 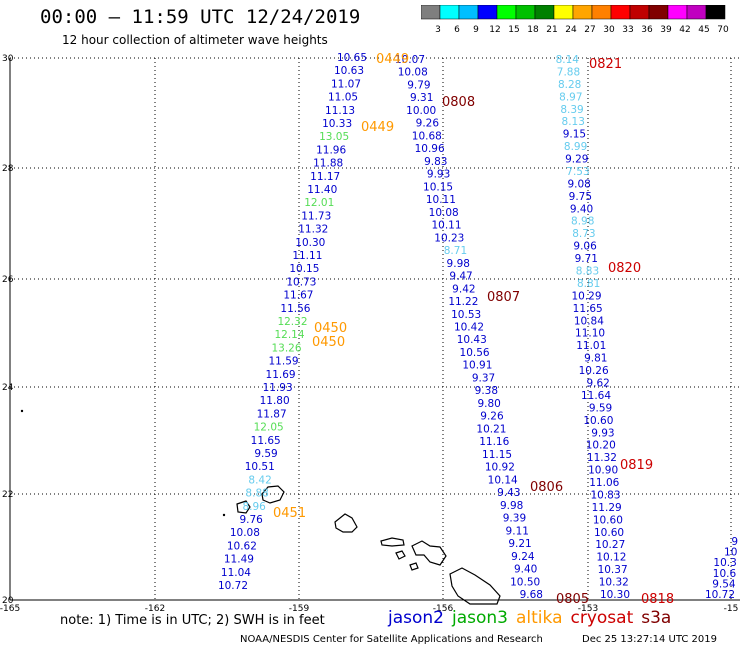 I want to click on wave-height-value: 9.80, so click(x=488, y=404).